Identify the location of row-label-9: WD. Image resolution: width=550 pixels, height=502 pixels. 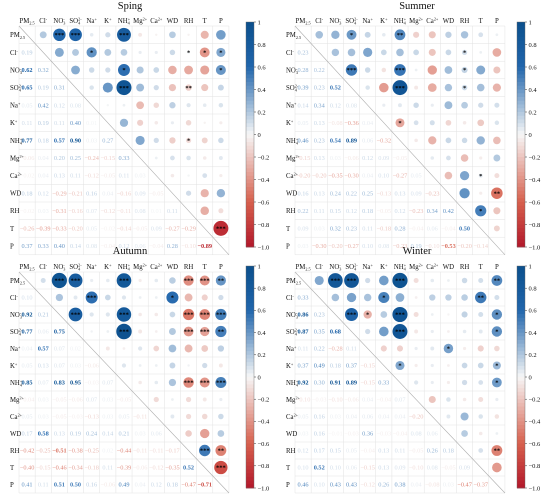
(291, 434).